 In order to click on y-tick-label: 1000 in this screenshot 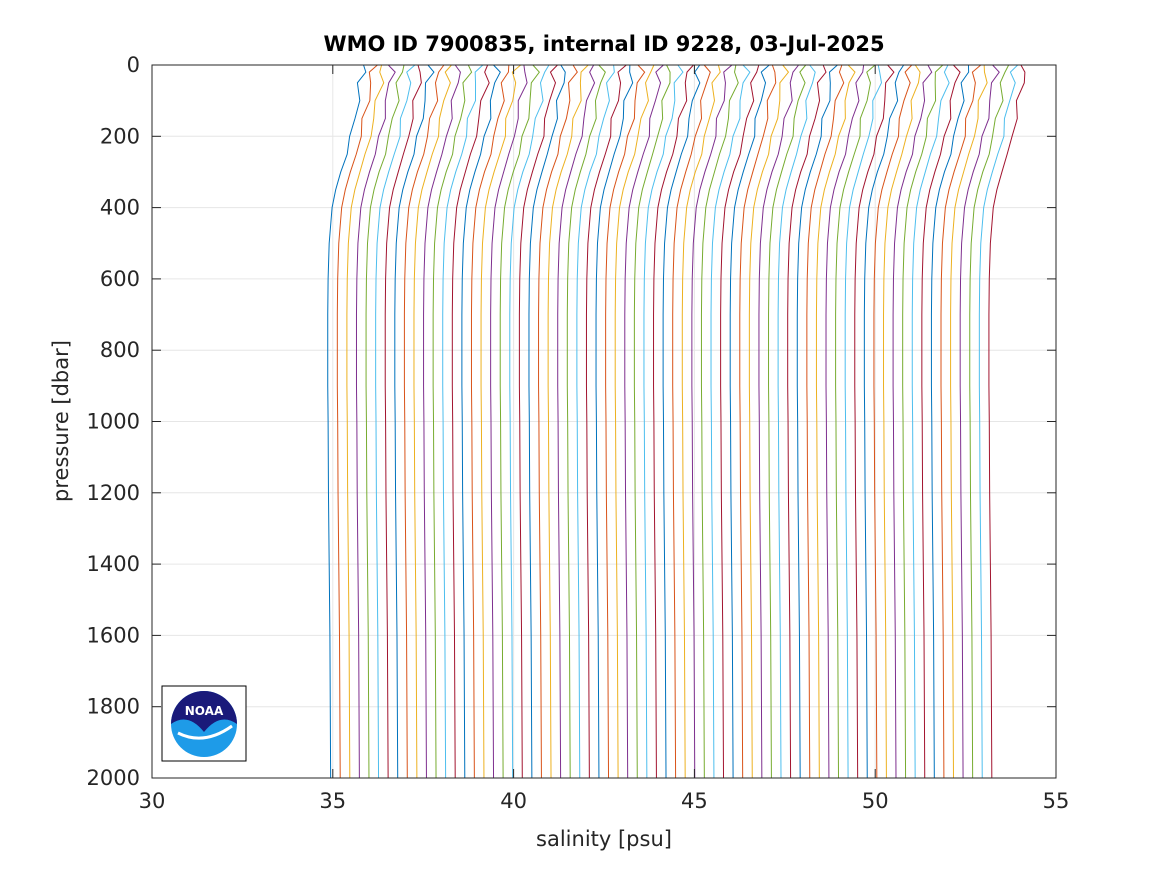, I will do `click(113, 422)`.